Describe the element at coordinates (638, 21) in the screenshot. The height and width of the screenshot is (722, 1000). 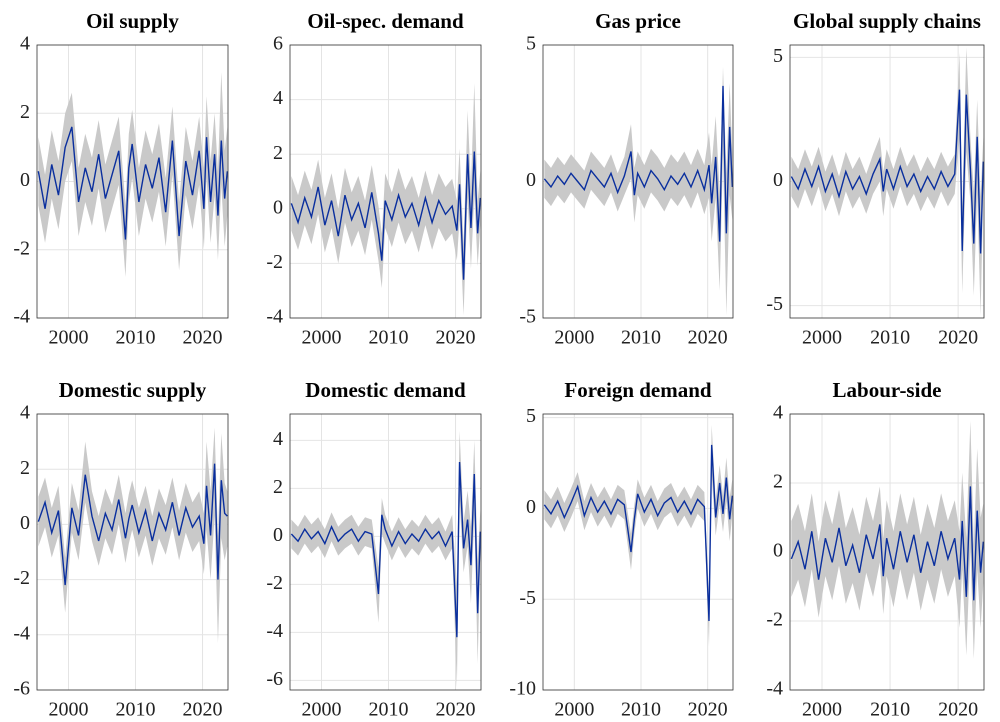
I see `panel-title: Gas price` at that location.